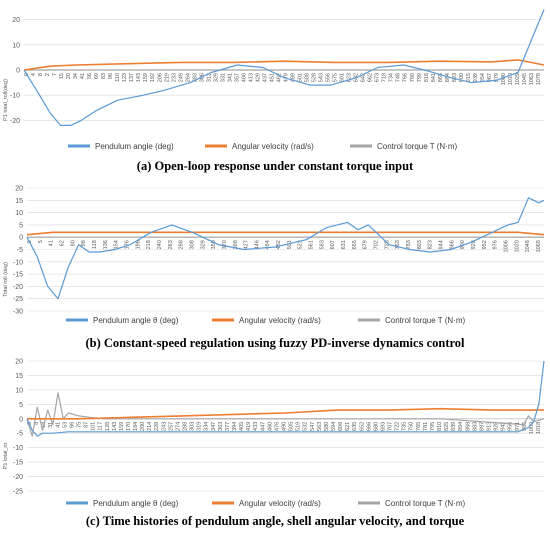  What do you see at coordinates (406, 77) in the screenshot?
I see `x-tick-label: 766` at bounding box center [406, 77].